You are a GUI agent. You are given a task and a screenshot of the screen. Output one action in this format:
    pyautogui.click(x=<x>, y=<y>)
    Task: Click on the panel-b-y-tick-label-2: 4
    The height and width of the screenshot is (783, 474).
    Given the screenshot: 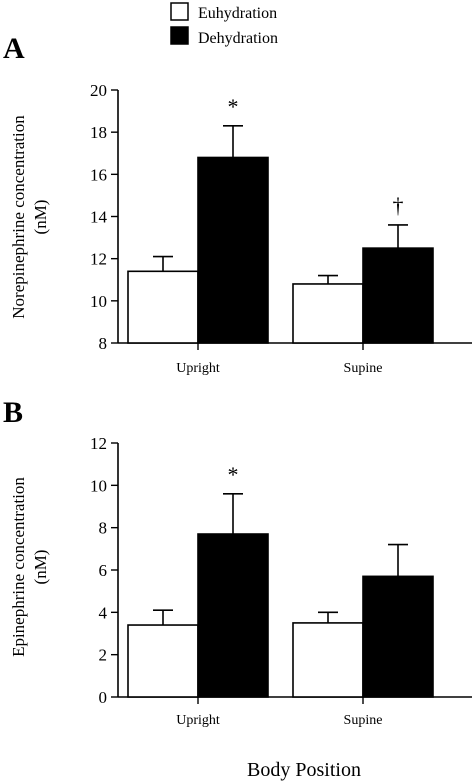 What is the action you would take?
    pyautogui.click(x=103, y=612)
    